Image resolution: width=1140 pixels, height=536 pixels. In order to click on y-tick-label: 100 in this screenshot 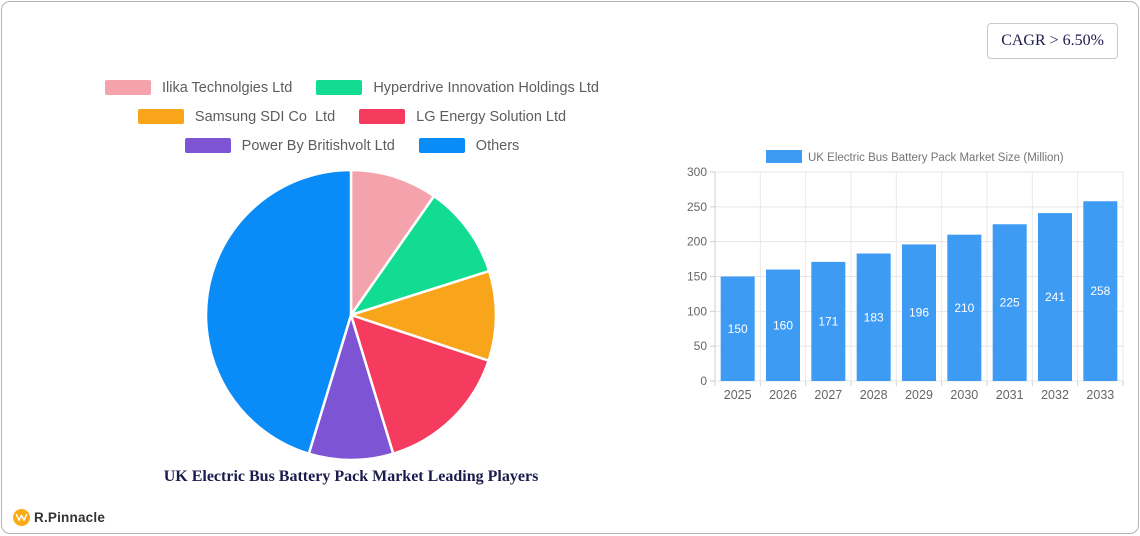, I will do `click(697, 311)`.